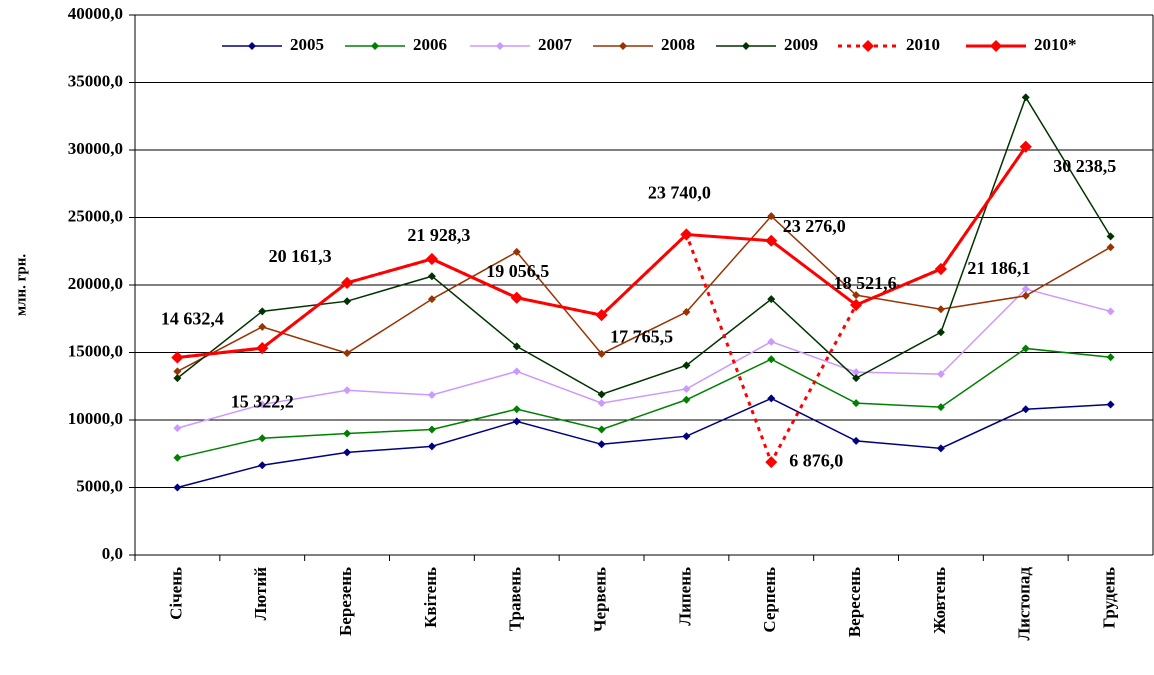 The height and width of the screenshot is (675, 1154). What do you see at coordinates (923, 44) in the screenshot?
I see `legend-label: 2010` at bounding box center [923, 44].